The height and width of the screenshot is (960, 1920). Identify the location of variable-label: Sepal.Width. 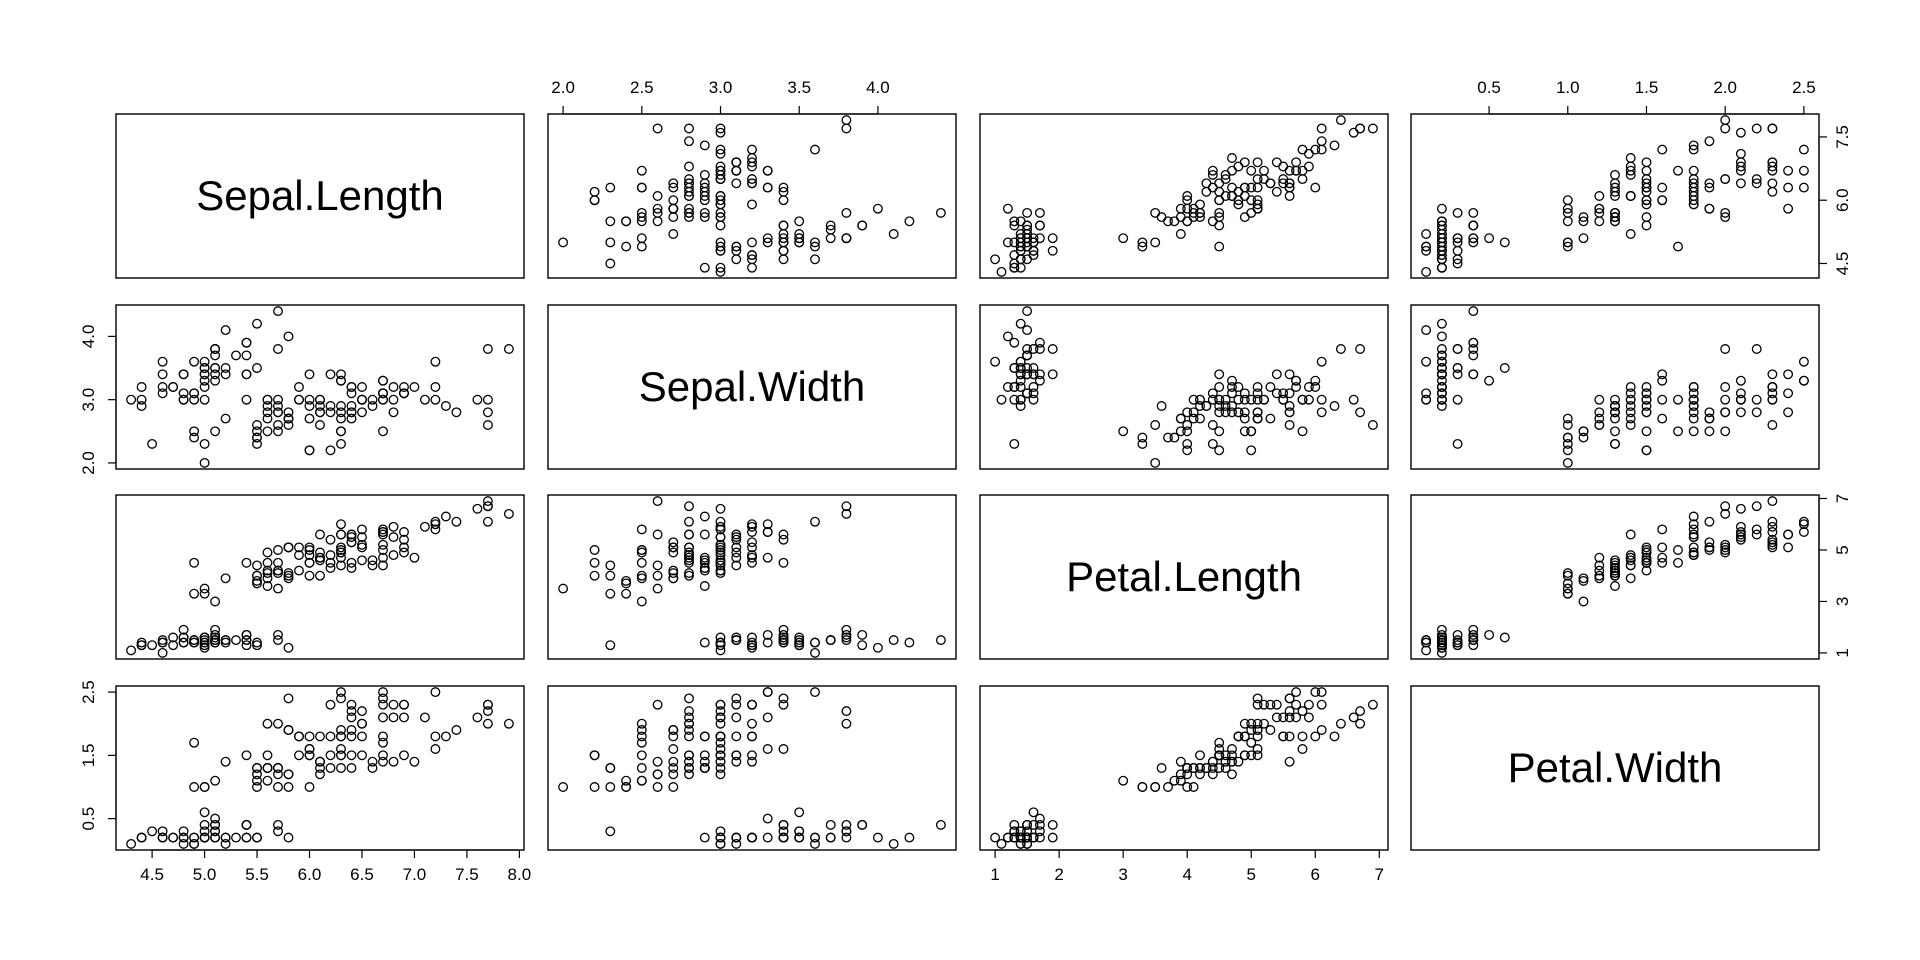
(752, 386).